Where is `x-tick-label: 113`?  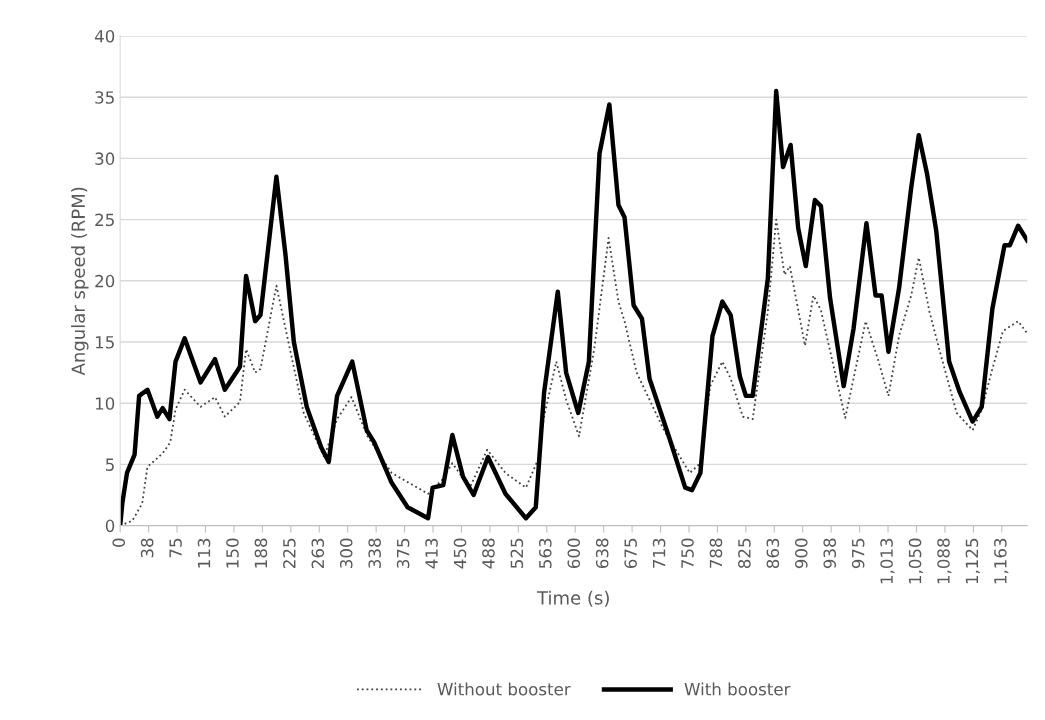 x-tick-label: 113 is located at coordinates (204, 553).